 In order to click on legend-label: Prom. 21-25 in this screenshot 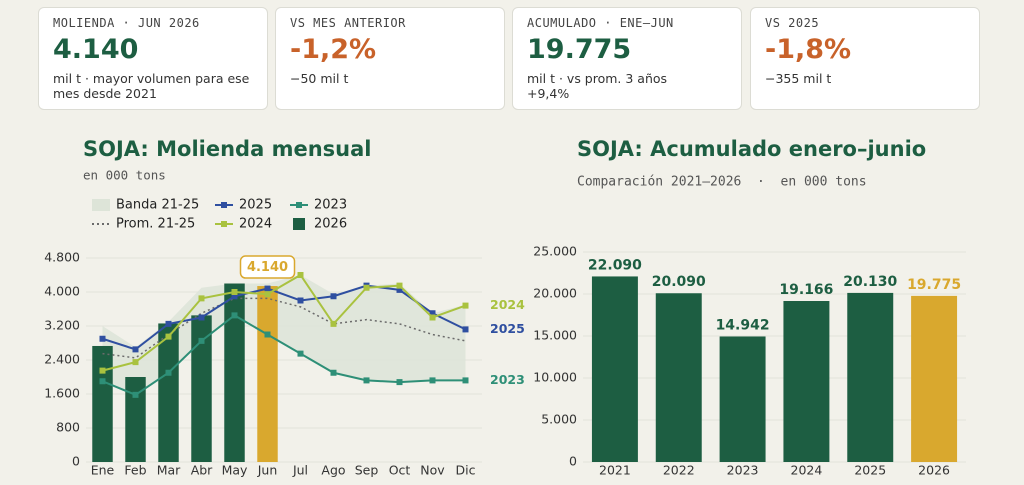, I will do `click(155, 224)`.